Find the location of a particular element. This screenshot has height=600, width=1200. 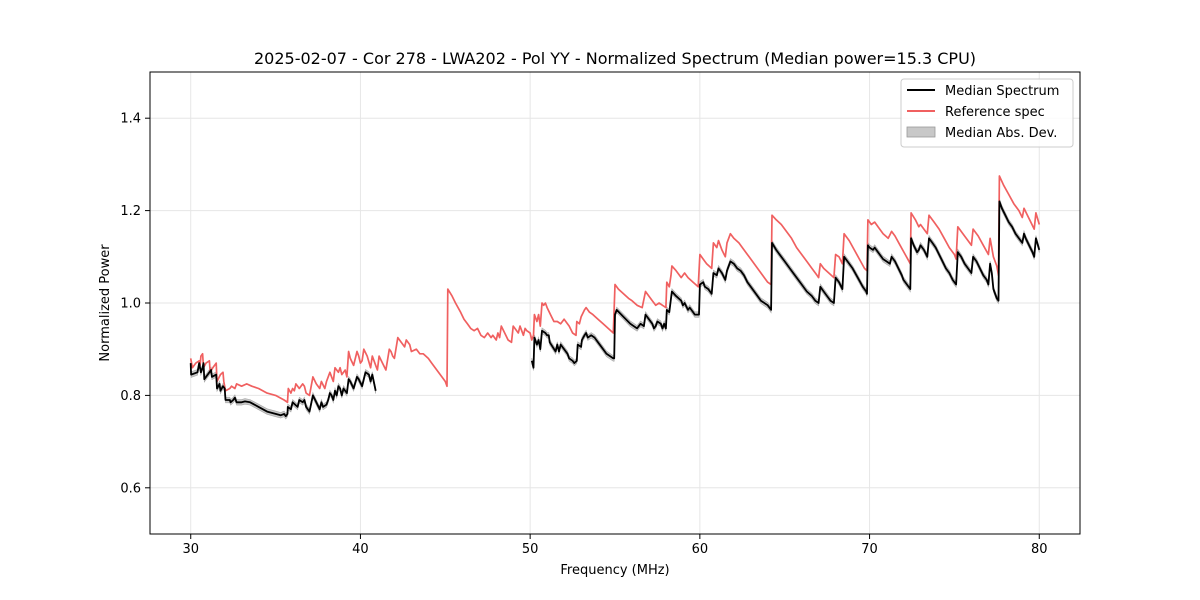

x-tick-label: 80 is located at coordinates (1039, 549).